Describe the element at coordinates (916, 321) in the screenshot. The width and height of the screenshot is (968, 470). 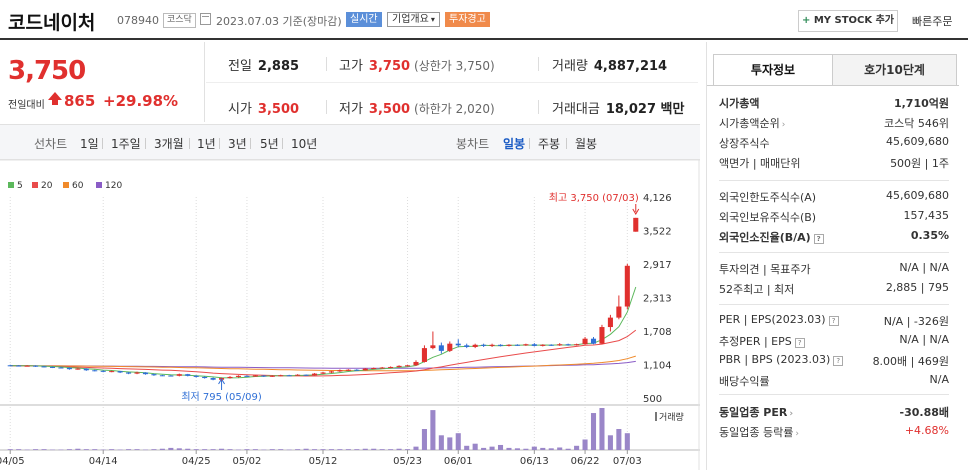
I see `info-value: N/A | -326원` at that location.